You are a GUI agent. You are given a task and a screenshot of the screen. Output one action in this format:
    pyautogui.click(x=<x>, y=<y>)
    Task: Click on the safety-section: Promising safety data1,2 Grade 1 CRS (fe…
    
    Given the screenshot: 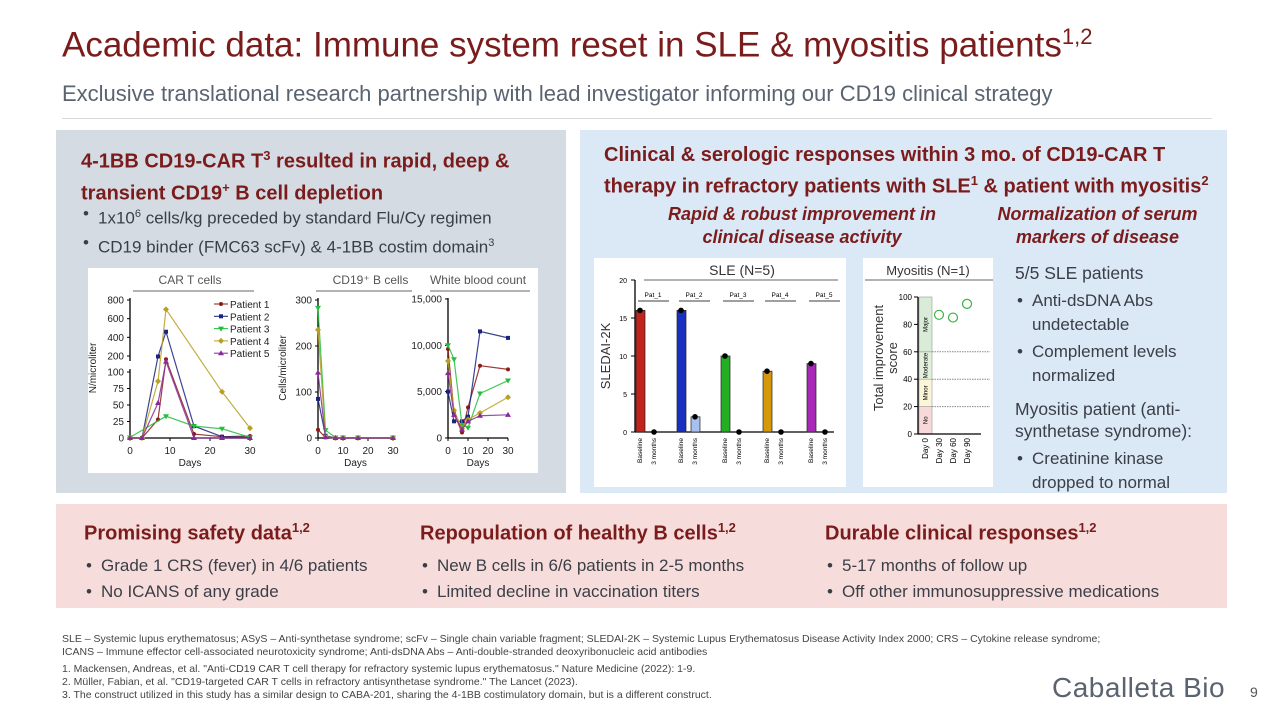 What is the action you would take?
    pyautogui.click(x=249, y=559)
    